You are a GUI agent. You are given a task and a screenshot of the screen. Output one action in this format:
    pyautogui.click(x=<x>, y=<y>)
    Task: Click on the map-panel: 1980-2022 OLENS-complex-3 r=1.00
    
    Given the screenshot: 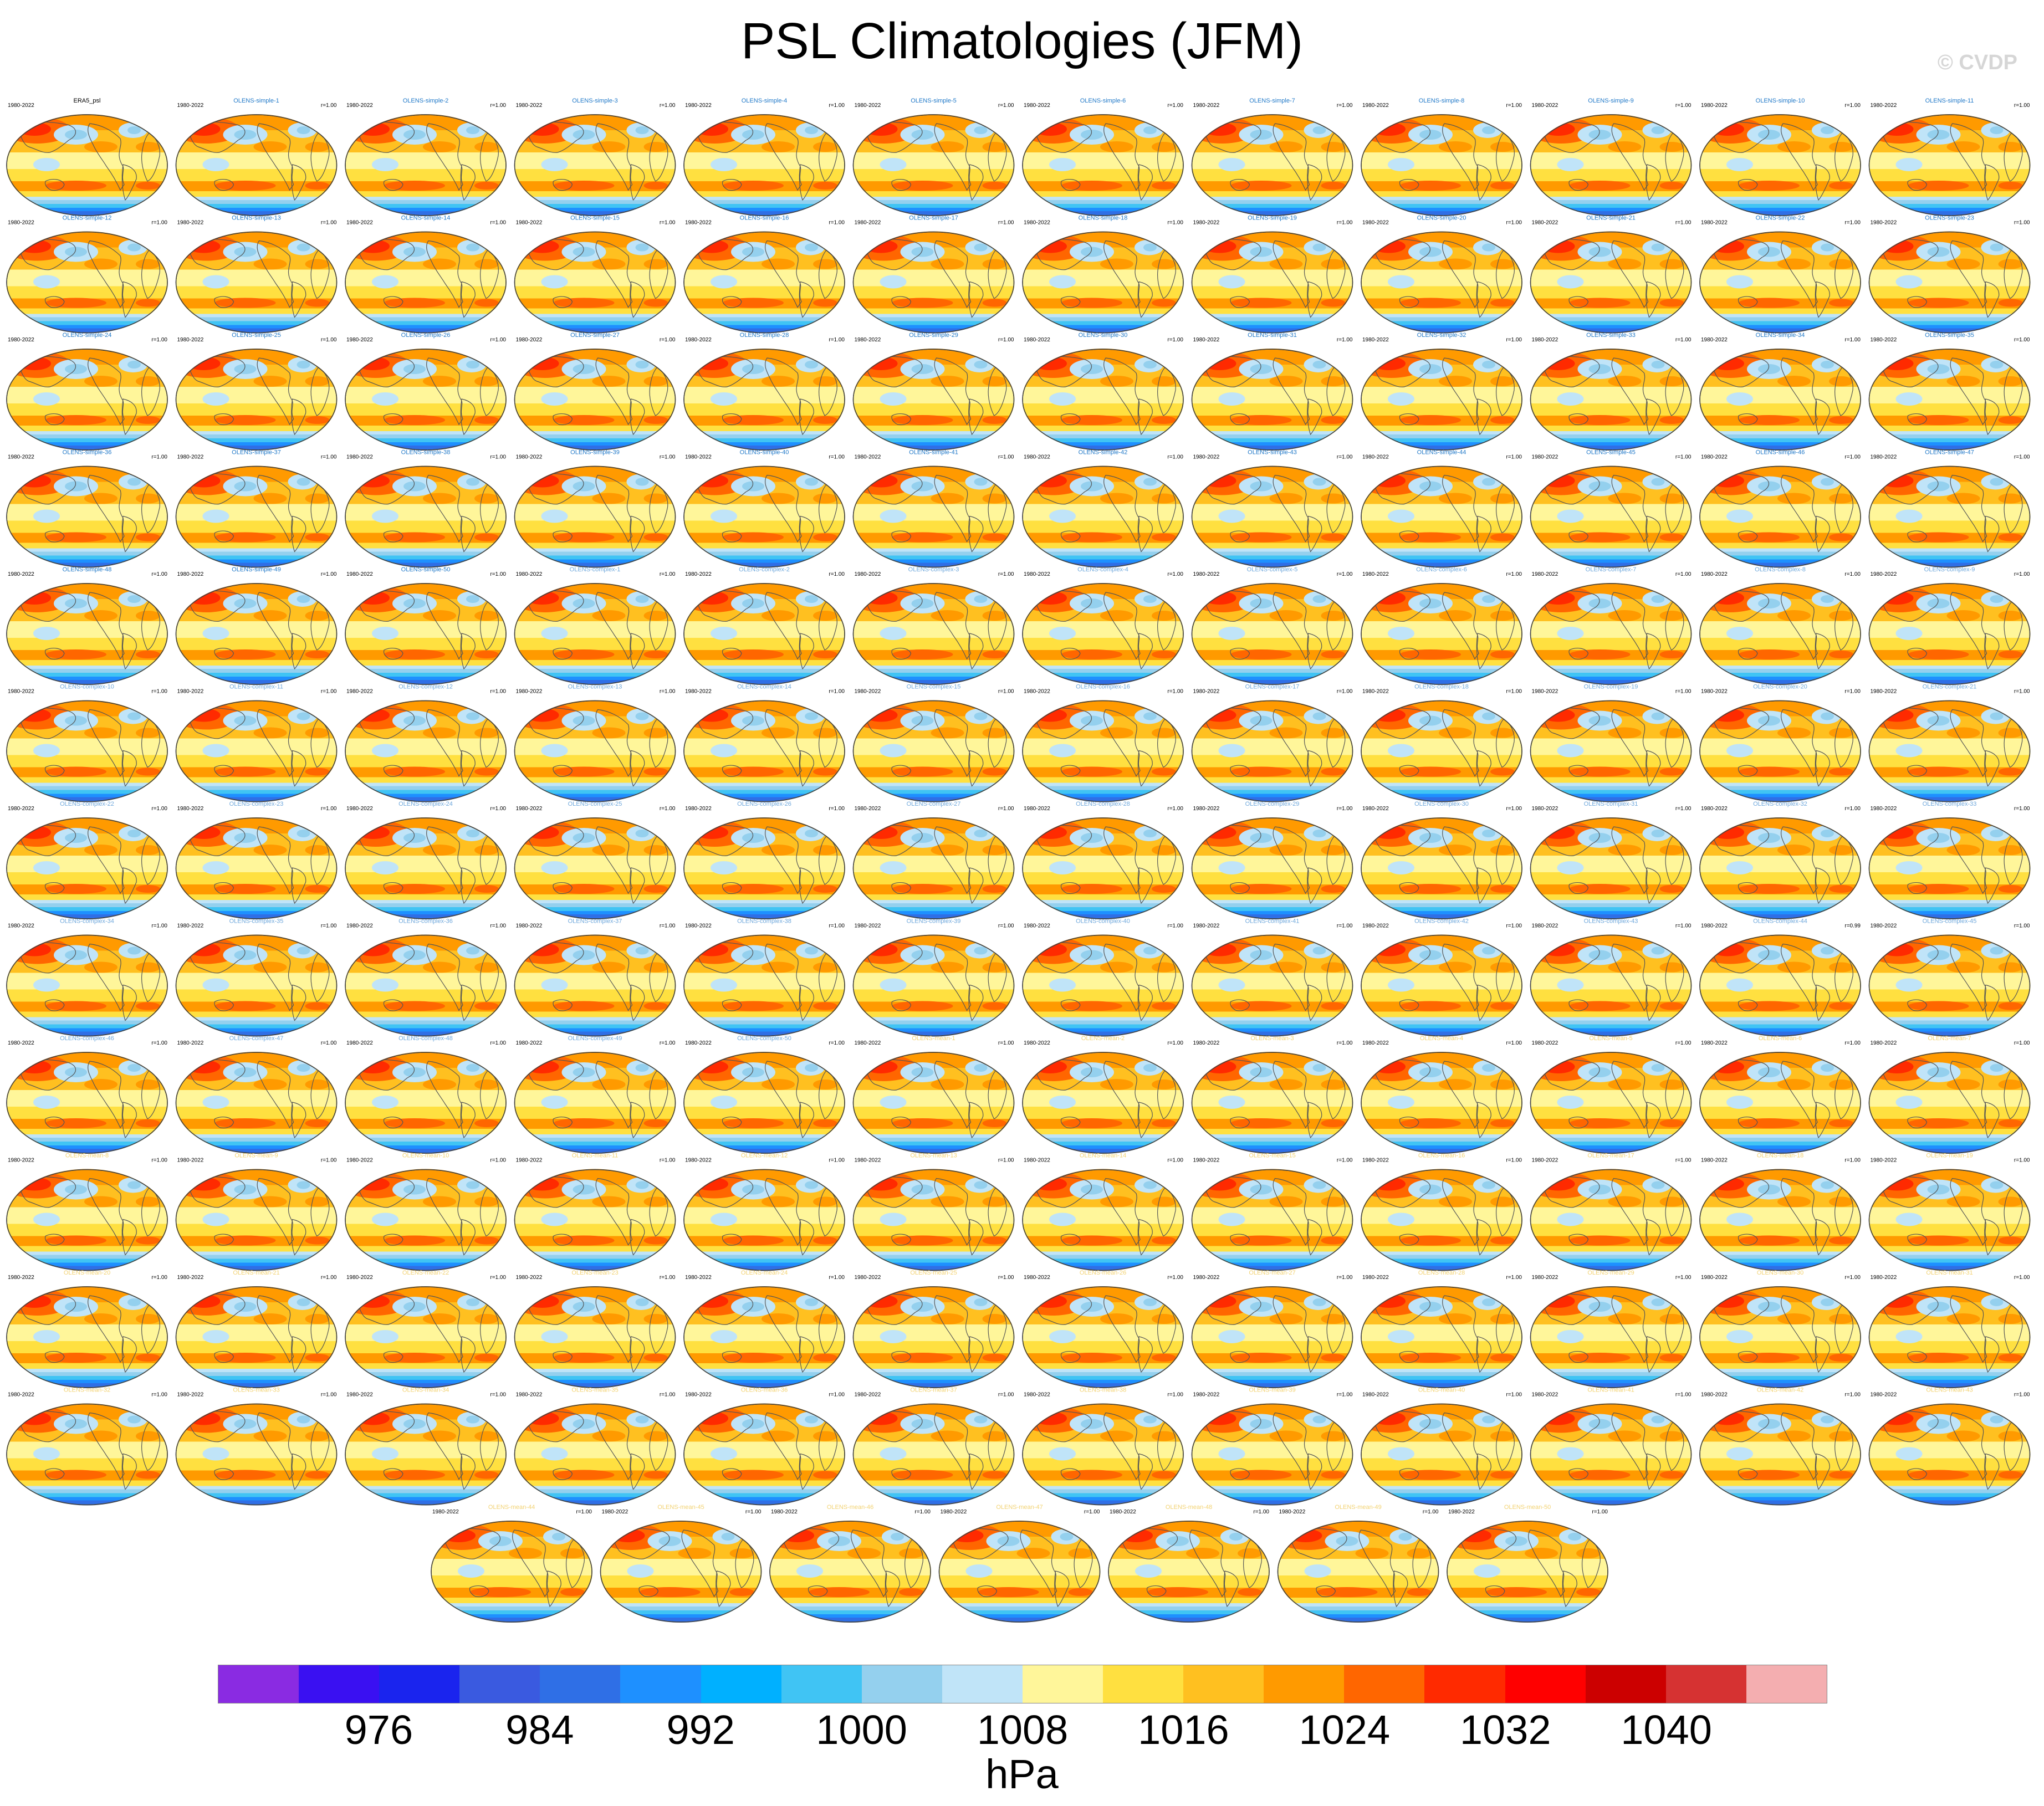 What is the action you would take?
    pyautogui.click(x=933, y=625)
    